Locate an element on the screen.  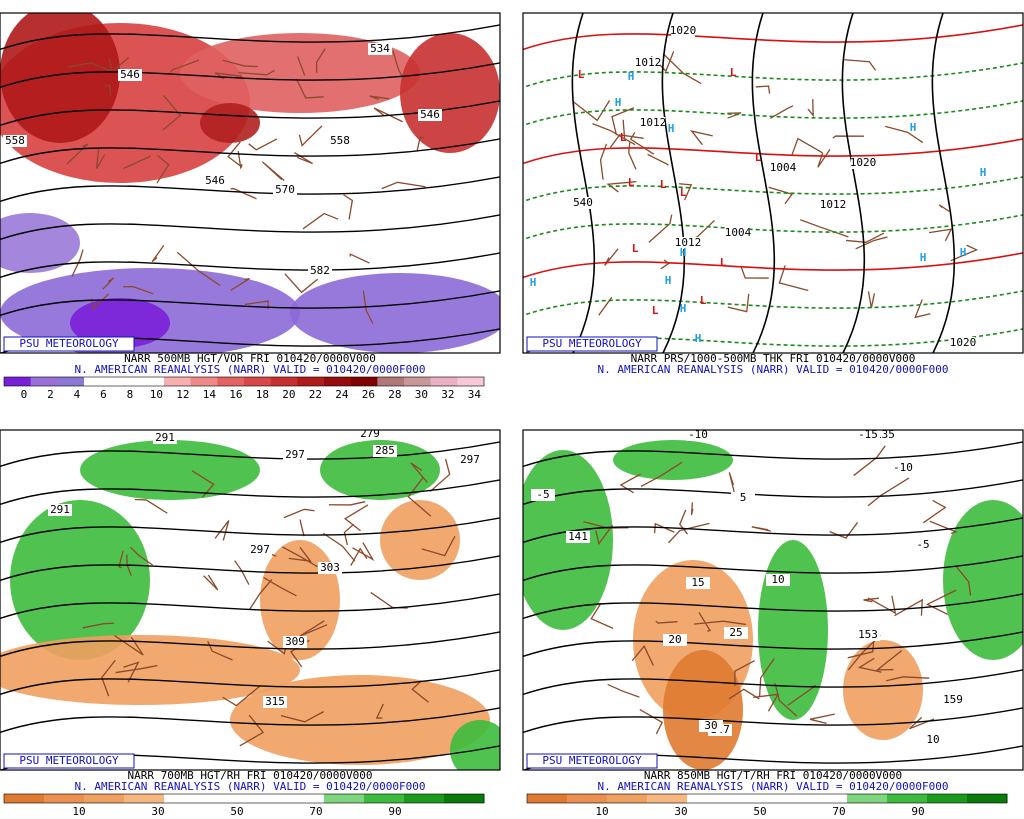
contour-label: 1004 is located at coordinates (783, 167).